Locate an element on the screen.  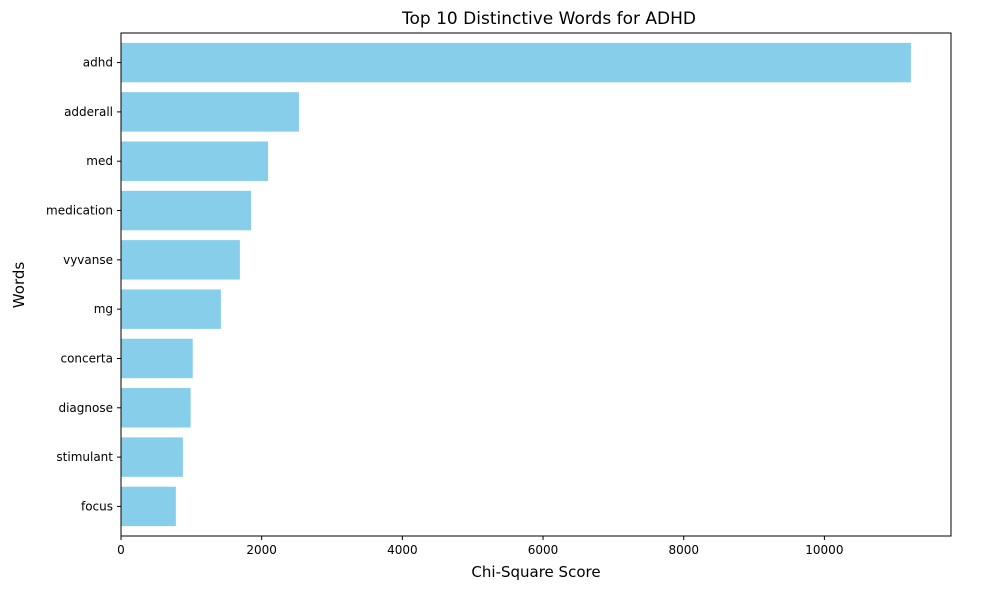
bar-concerta is located at coordinates (157, 358).